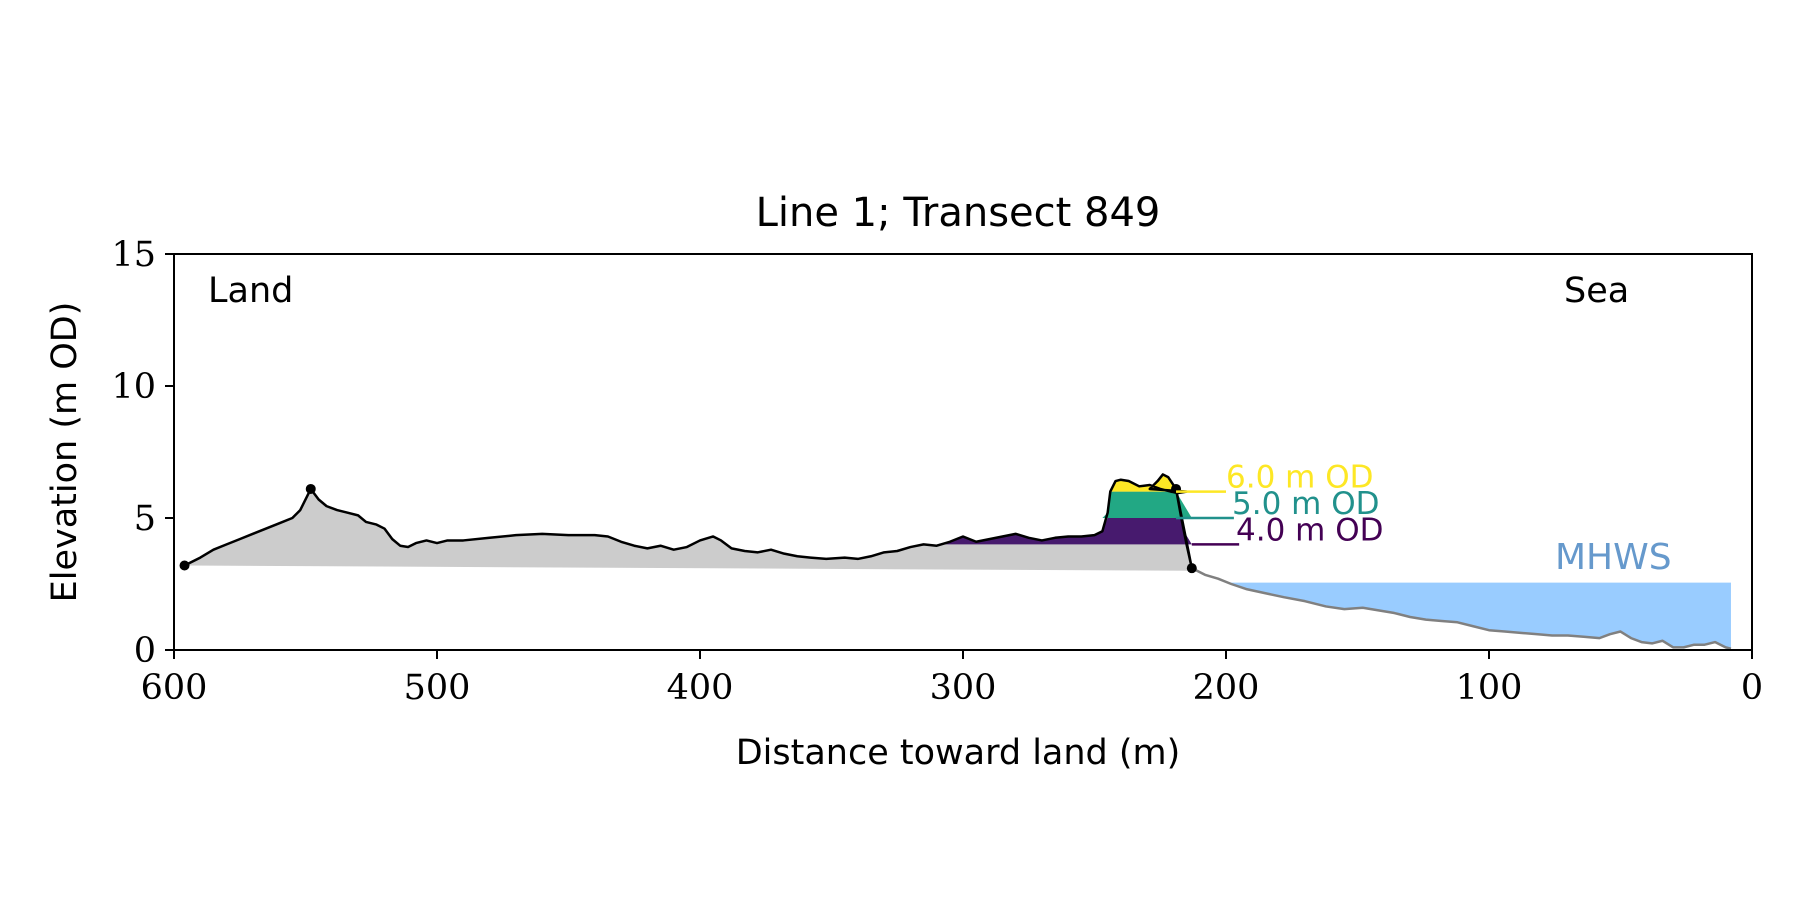 The image size is (1800, 900). I want to click on y-axis: 0 5 10 15, so click(142, 453).